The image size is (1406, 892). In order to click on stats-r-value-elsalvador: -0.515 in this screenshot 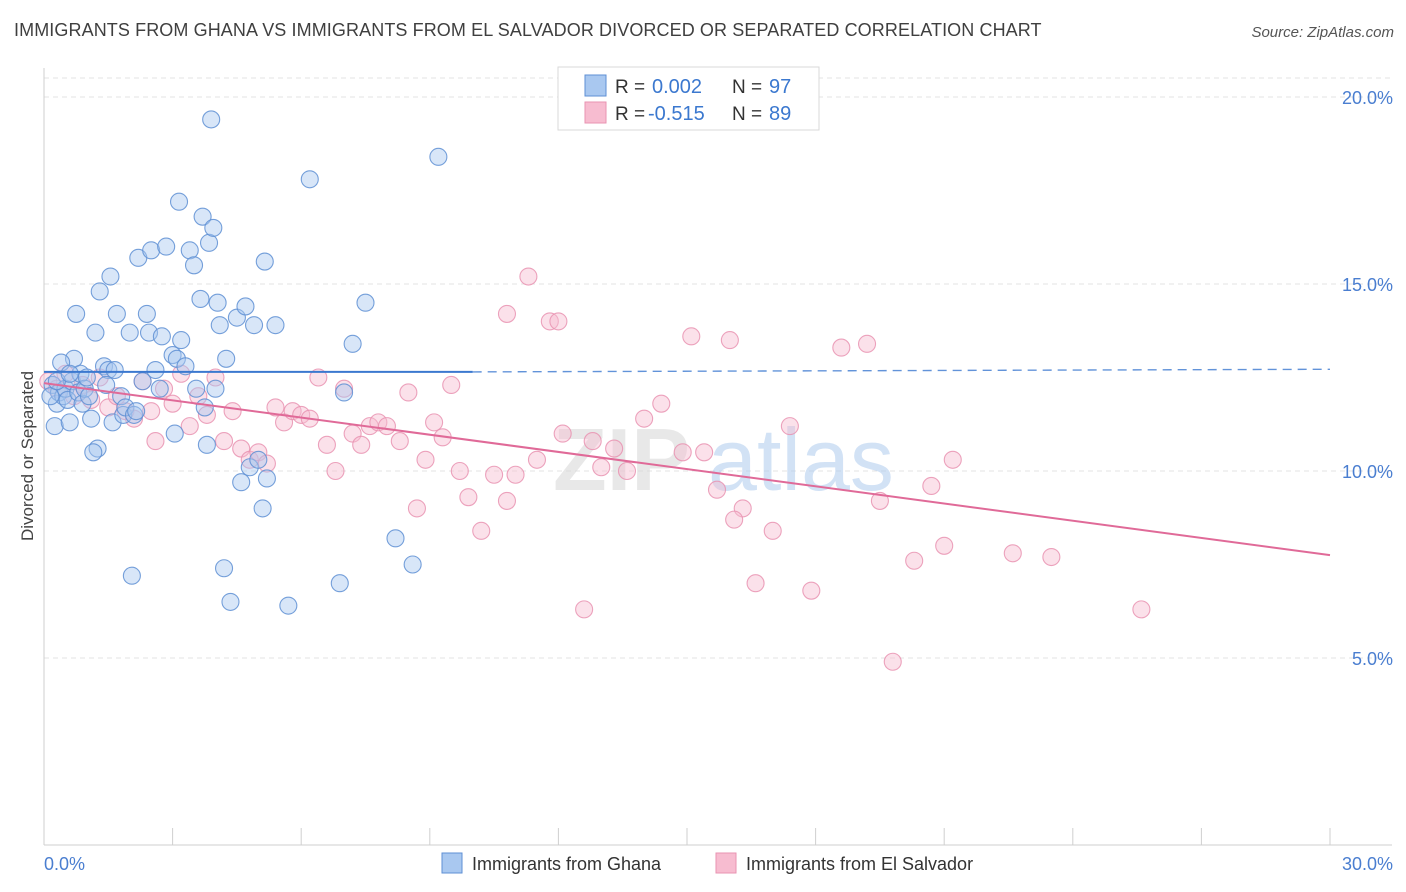, I will do `click(676, 114)`.